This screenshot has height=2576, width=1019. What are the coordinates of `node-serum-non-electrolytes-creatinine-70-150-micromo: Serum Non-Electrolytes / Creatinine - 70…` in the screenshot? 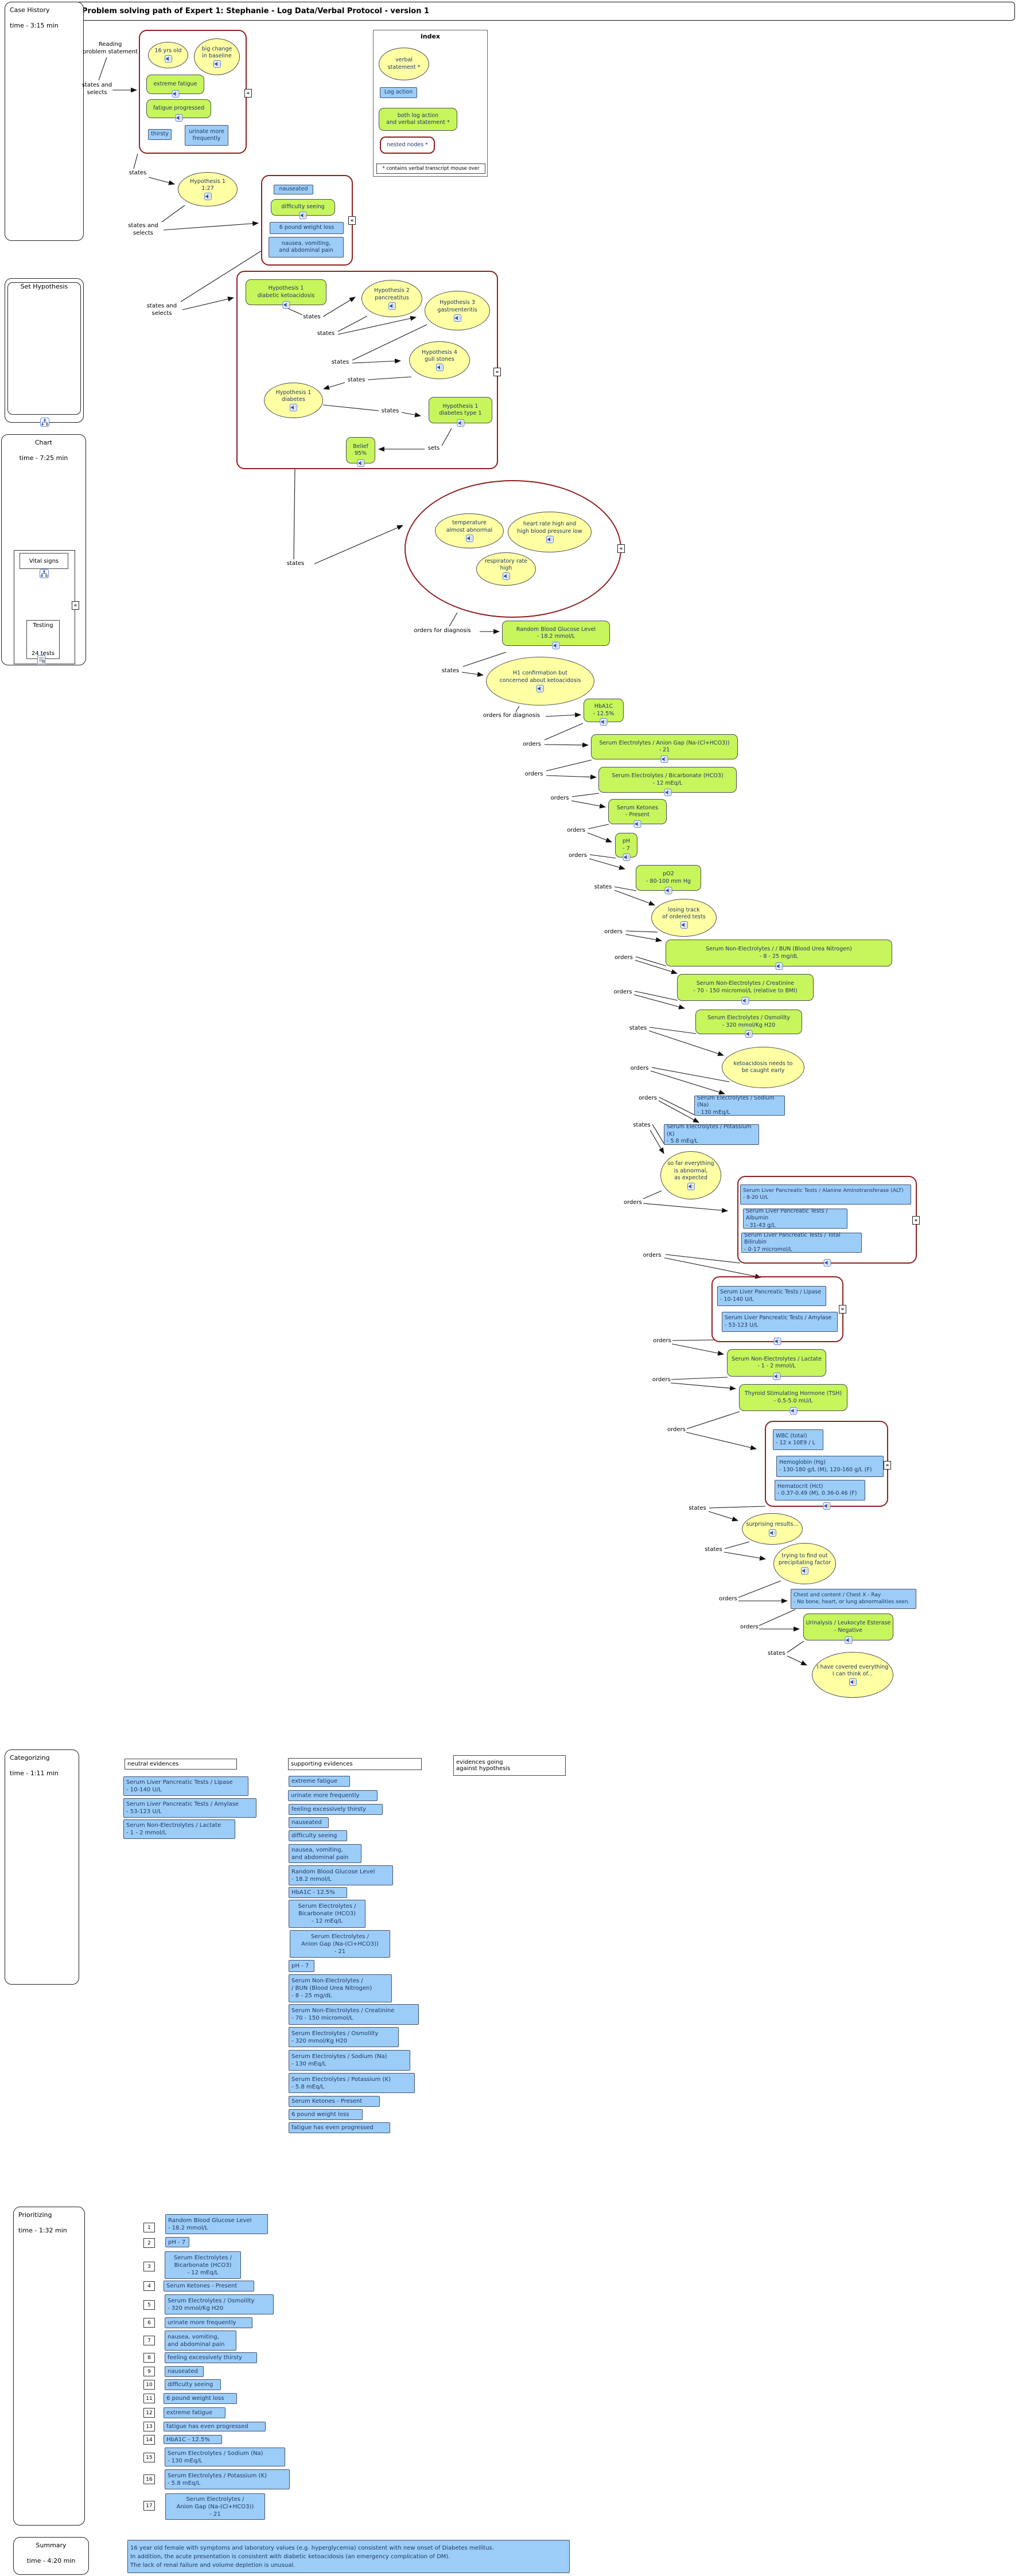 It's located at (745, 989).